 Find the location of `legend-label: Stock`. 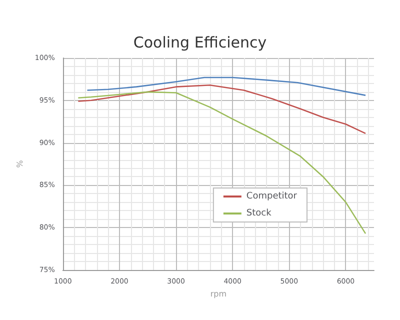

legend-label: Stock is located at coordinates (259, 213).